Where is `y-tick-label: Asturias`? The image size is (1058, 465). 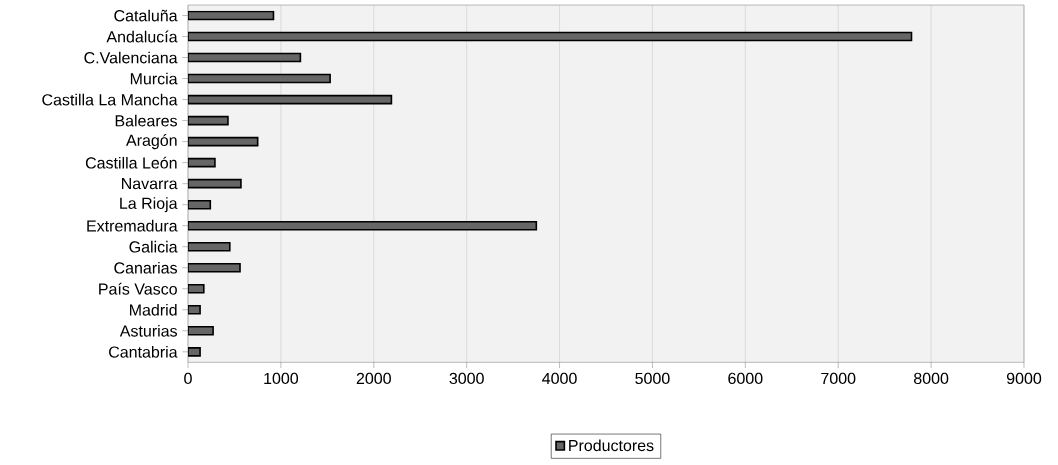 y-tick-label: Asturias is located at coordinates (148, 330).